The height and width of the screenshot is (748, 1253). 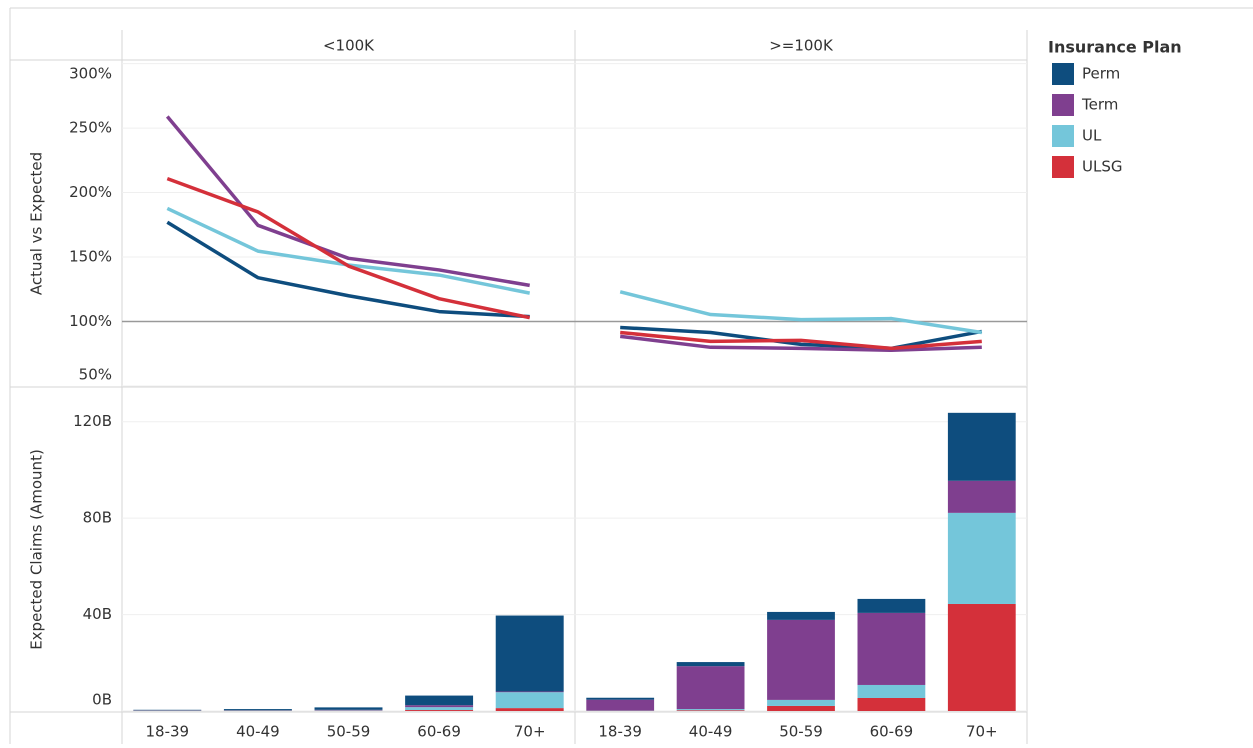 I want to click on y-tick-label: 300%, so click(x=90, y=74).